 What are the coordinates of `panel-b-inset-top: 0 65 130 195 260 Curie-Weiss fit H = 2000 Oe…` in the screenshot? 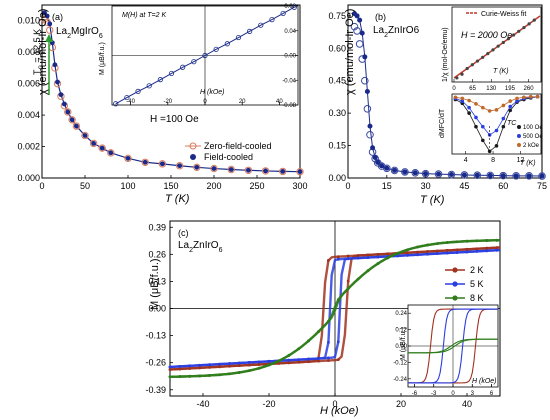 It's located at (492, 49).